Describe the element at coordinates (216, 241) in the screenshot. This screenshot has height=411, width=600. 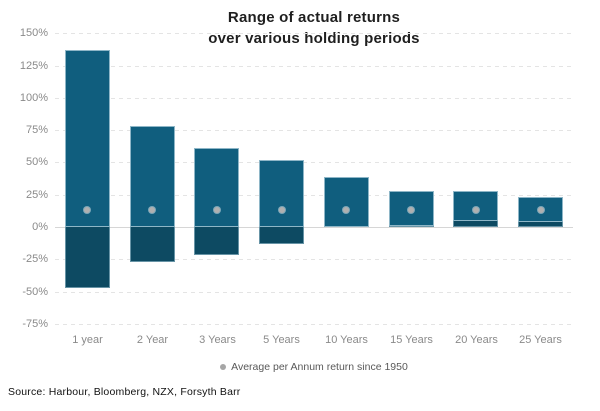
I see `bar-min-segment-3-years` at that location.